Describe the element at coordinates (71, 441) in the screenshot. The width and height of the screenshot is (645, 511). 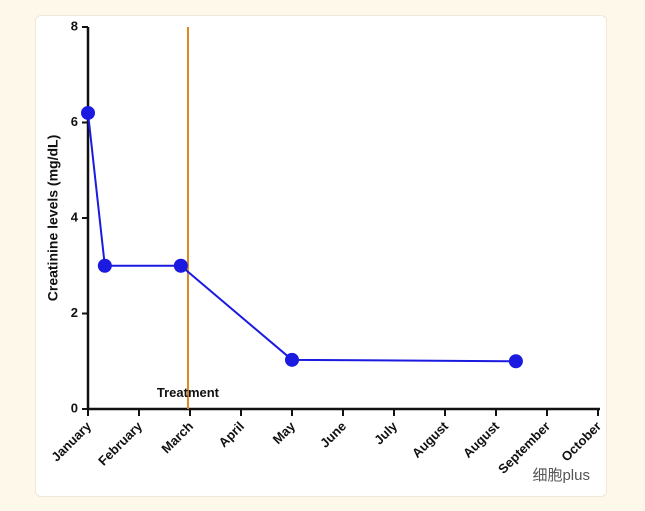
I see `x-tick-label: January` at that location.